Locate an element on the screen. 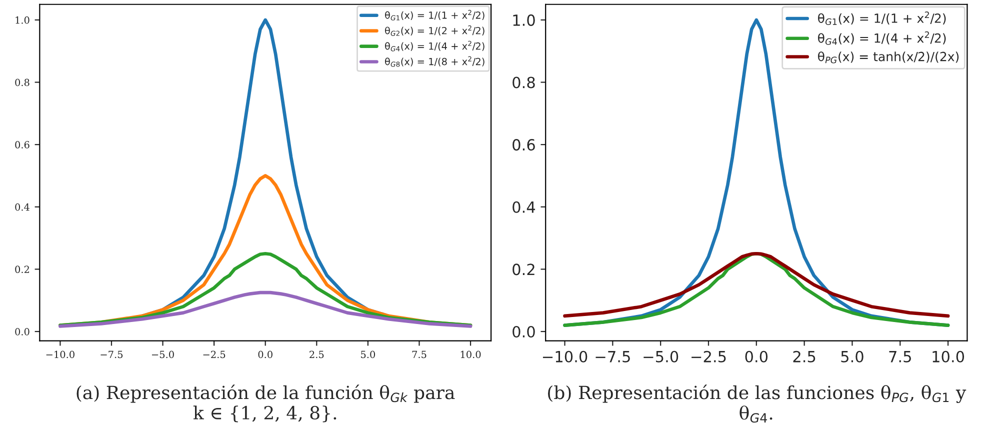 The height and width of the screenshot is (437, 992). legend-label: θ$_{G2}$(x) = 1/(2 + x$^{2}$/2) is located at coordinates (434, 30).